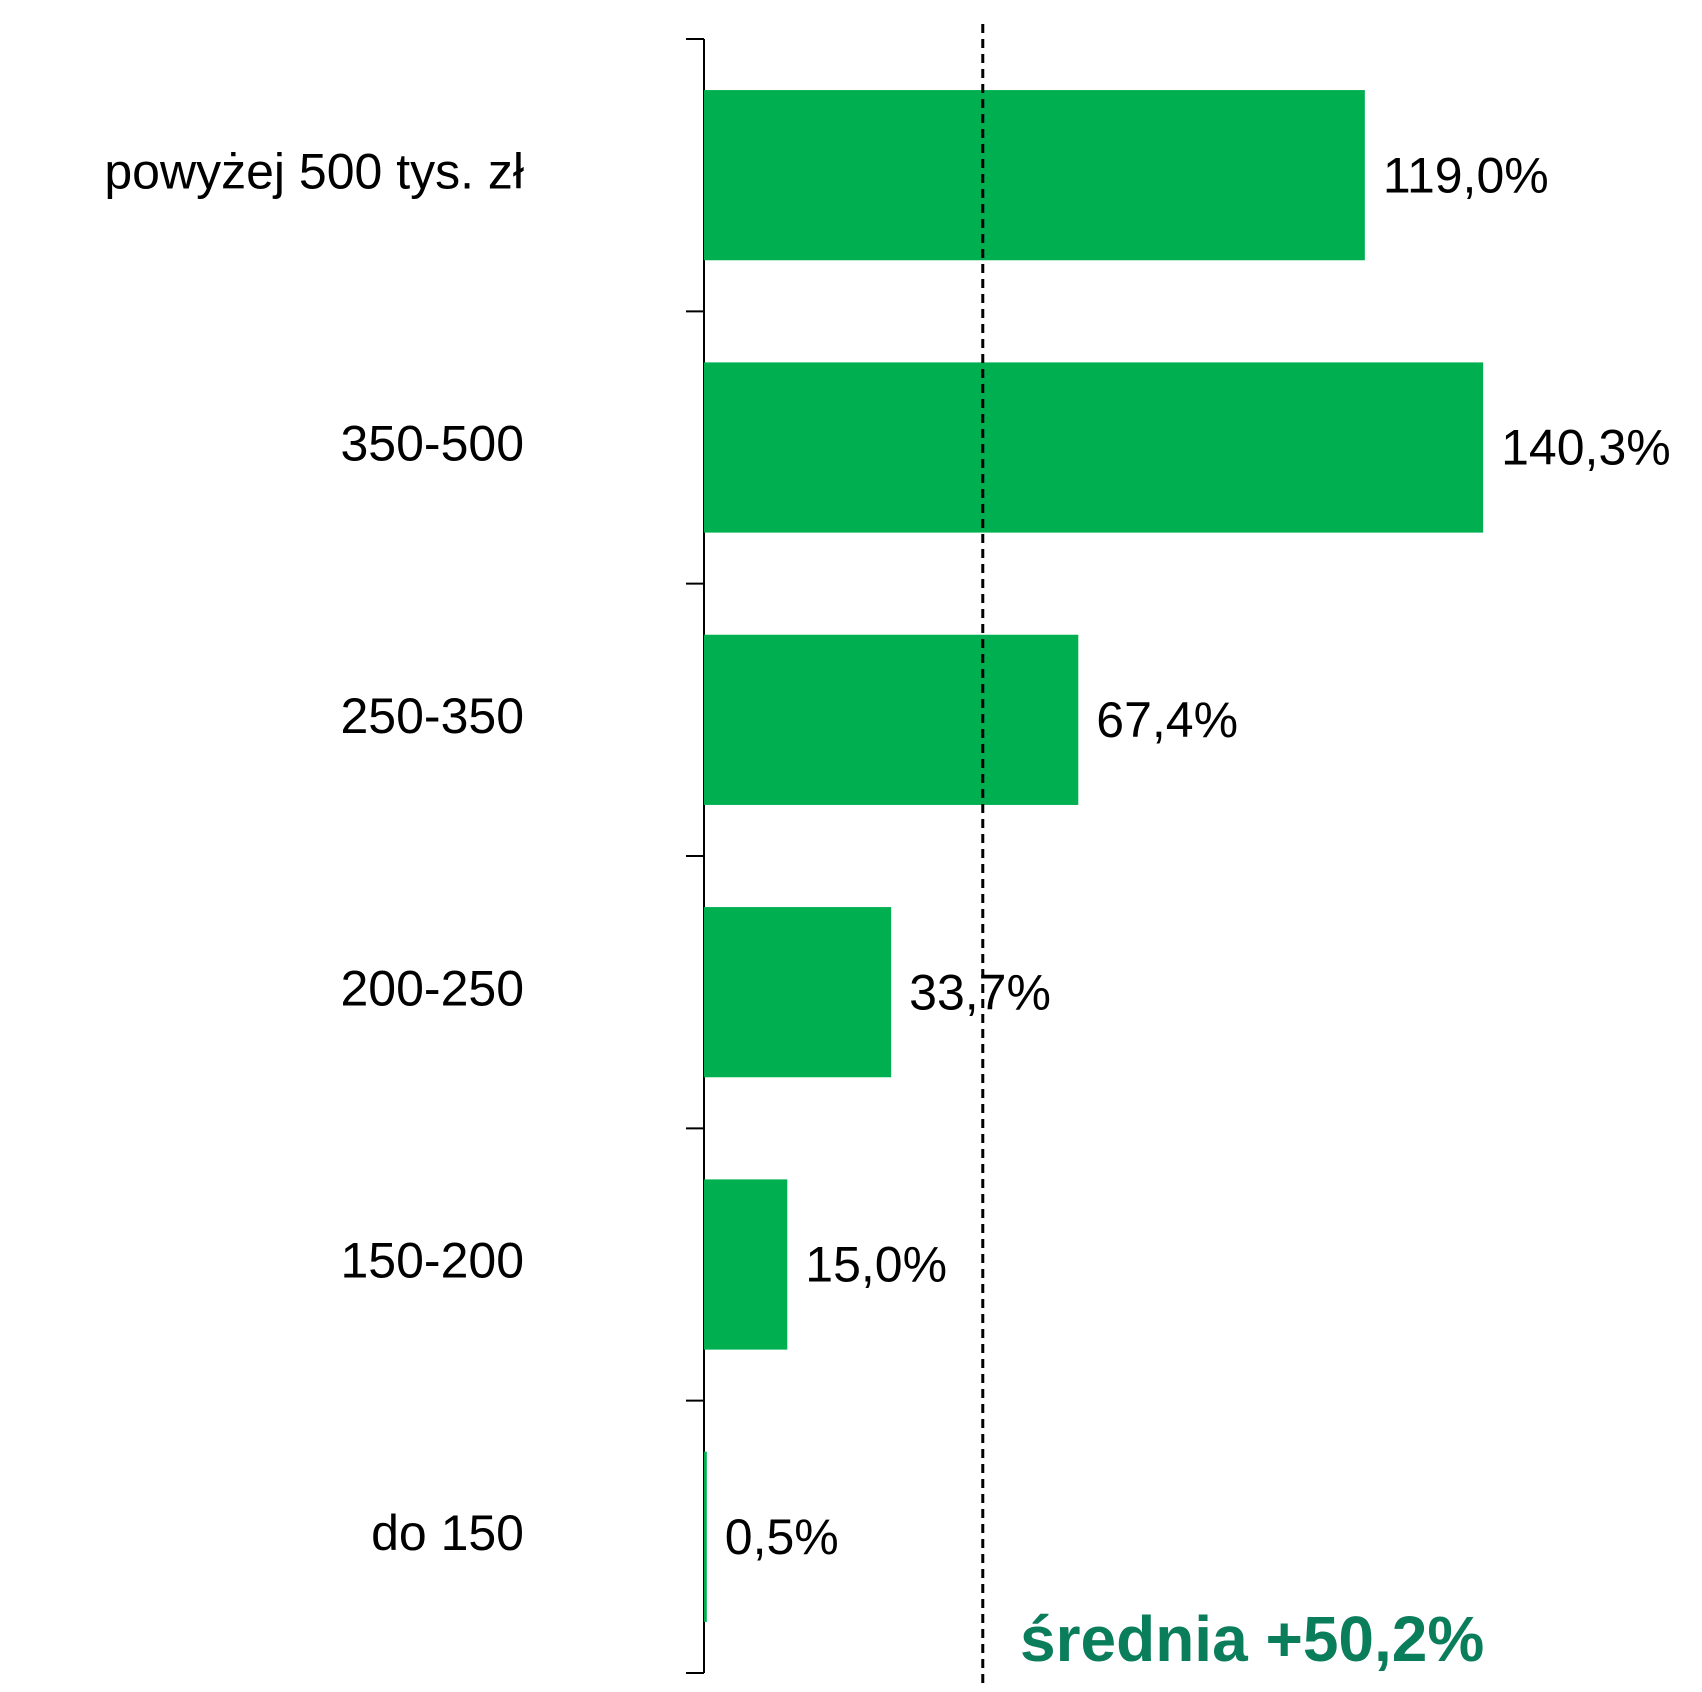 This screenshot has width=1702, height=1692. I want to click on value-label: 0,5%, so click(782, 1537).